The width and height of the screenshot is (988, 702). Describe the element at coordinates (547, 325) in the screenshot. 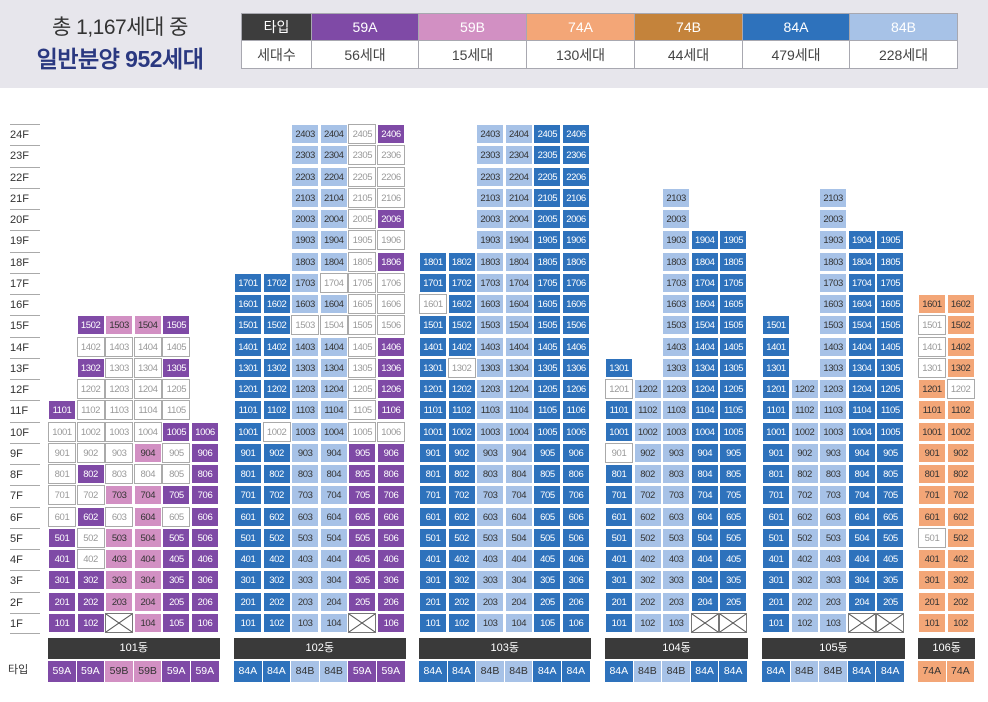

I see `sale-unit: 1505` at that location.